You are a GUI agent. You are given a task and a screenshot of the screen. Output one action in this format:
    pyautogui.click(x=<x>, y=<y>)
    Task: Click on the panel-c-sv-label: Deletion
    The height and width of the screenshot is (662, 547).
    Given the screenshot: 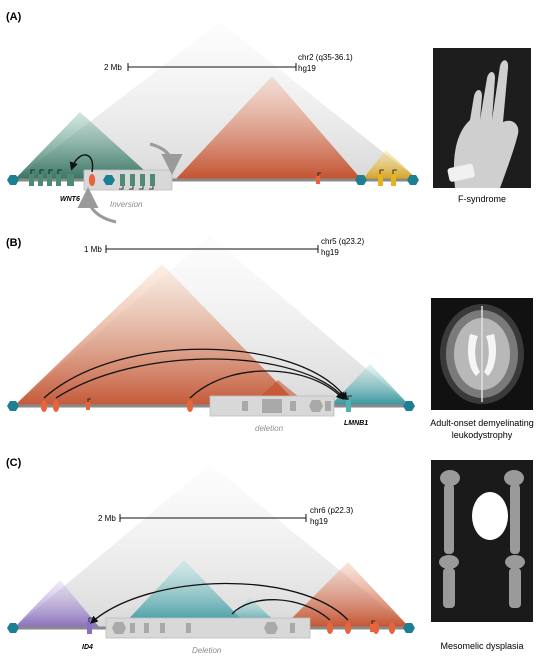 What is the action you would take?
    pyautogui.click(x=207, y=650)
    